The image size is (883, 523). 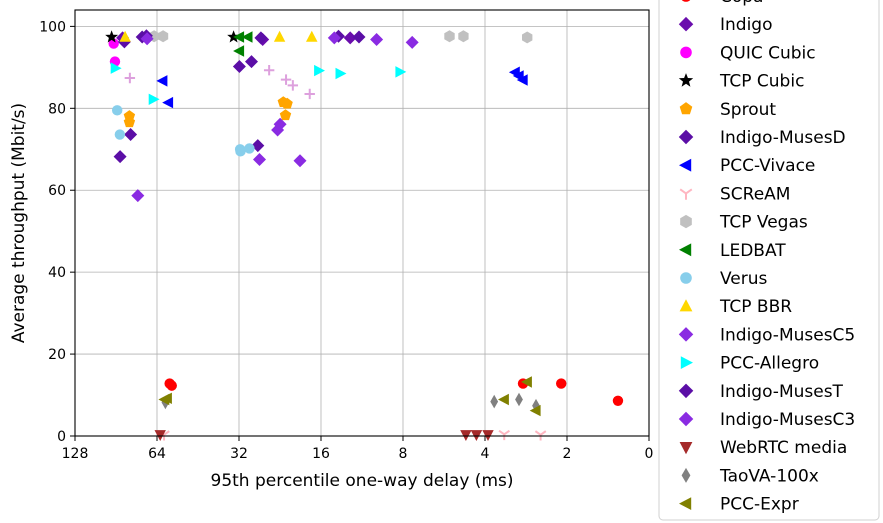 What do you see at coordinates (686, 419) in the screenshot?
I see `legend-marker-indigo-musesc3` at bounding box center [686, 419].